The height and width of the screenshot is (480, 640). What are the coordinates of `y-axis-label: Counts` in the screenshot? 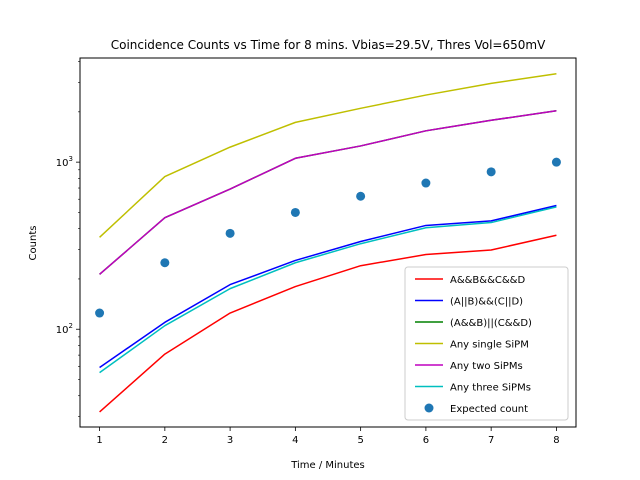 It's located at (33, 243).